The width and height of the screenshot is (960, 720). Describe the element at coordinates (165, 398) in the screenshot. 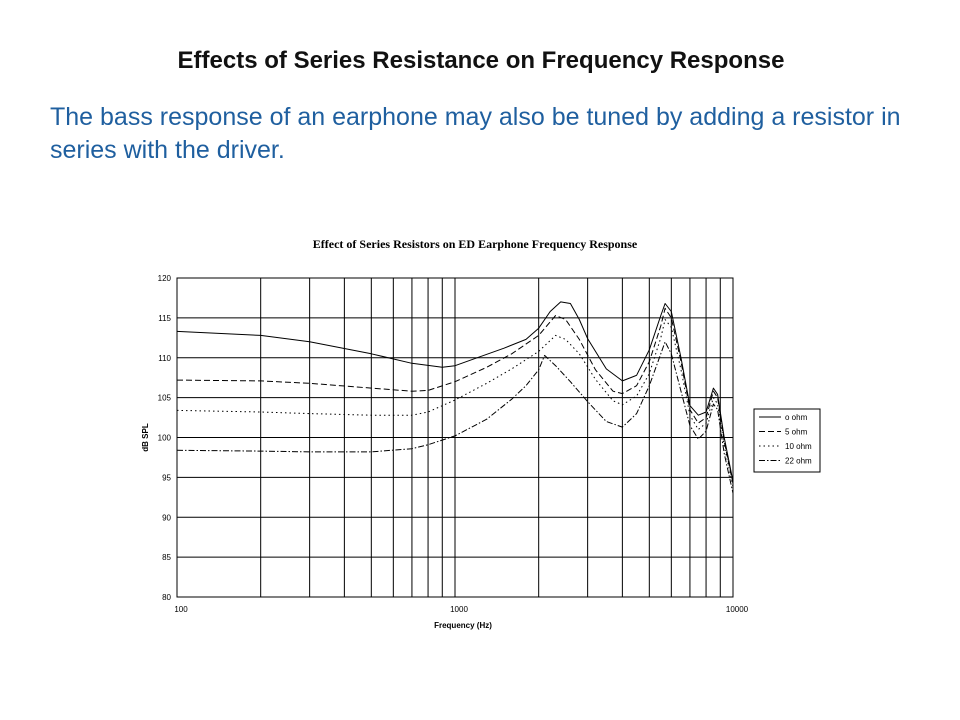

I see `y-tick-label: 105` at that location.